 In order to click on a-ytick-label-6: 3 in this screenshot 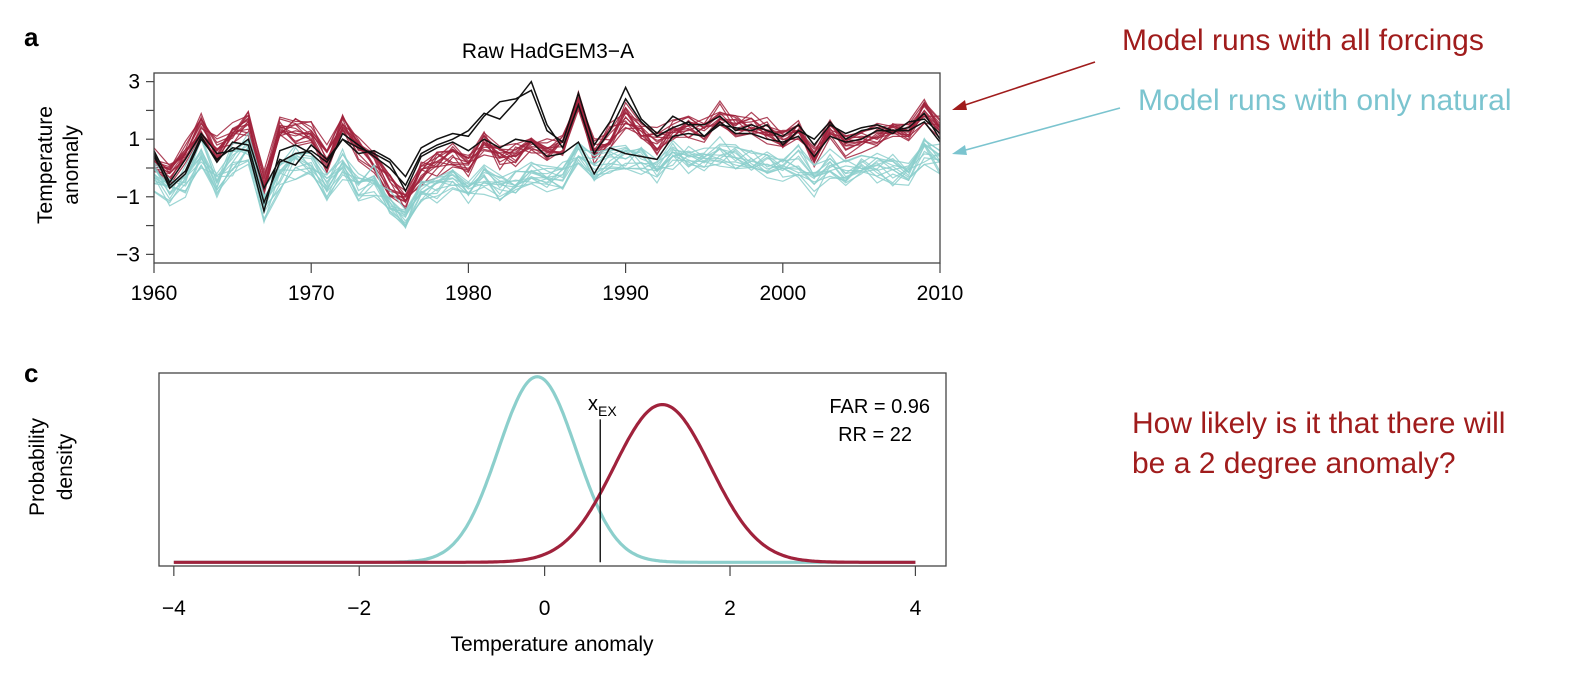, I will do `click(134, 82)`.